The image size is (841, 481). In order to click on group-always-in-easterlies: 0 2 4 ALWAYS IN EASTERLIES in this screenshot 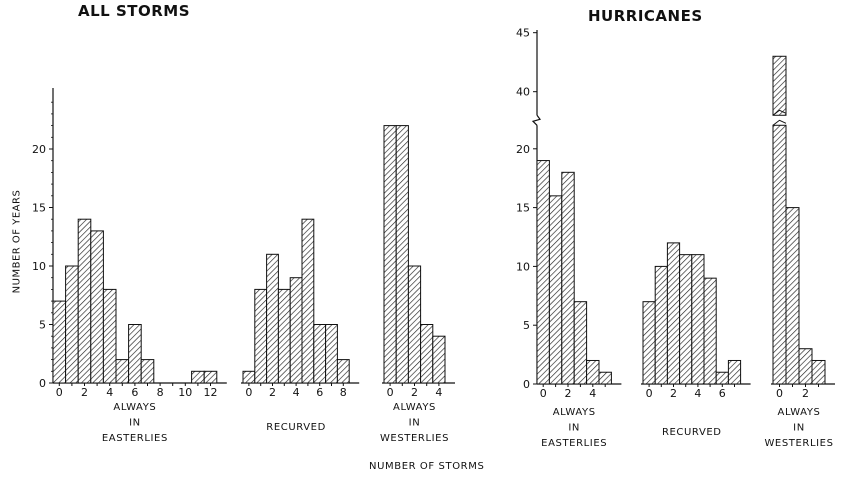, I will do `click(579, 304)`.